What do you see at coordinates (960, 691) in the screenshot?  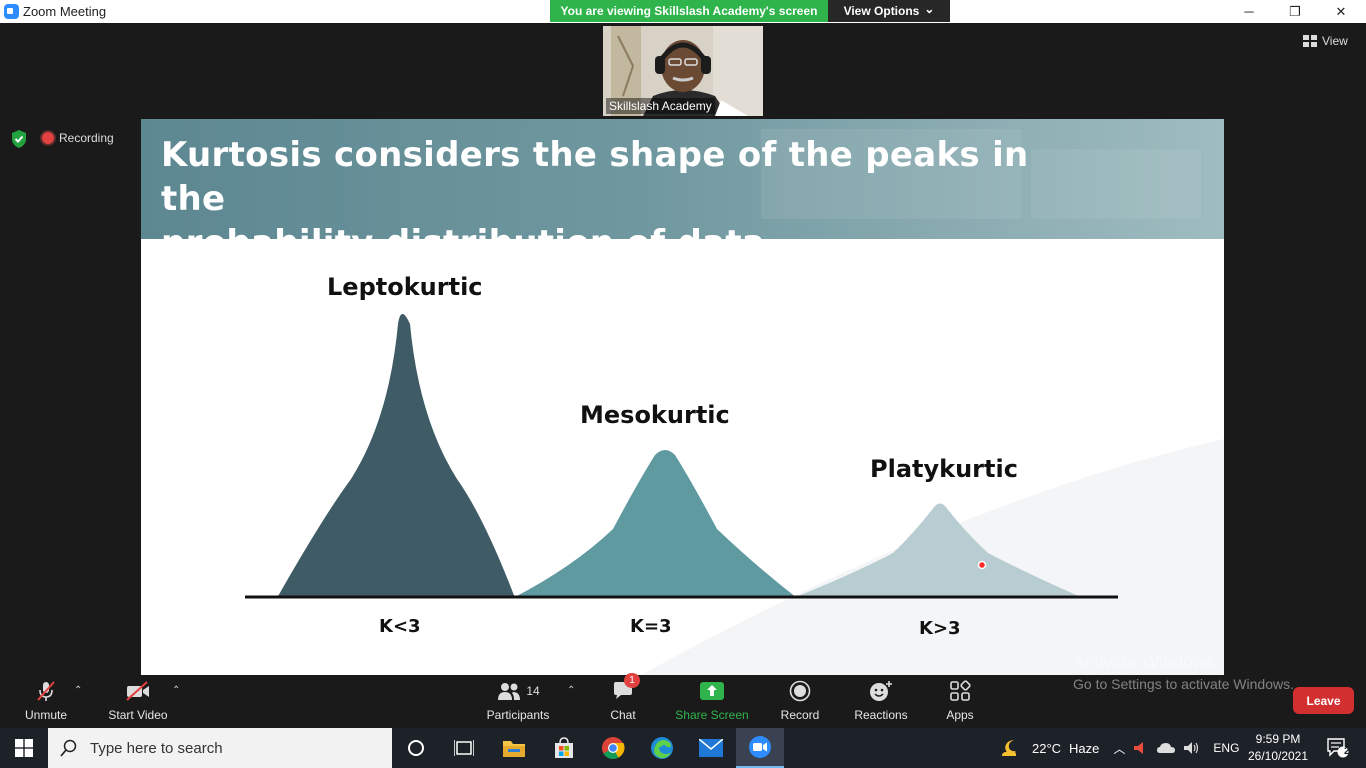 I see `apps-icon` at bounding box center [960, 691].